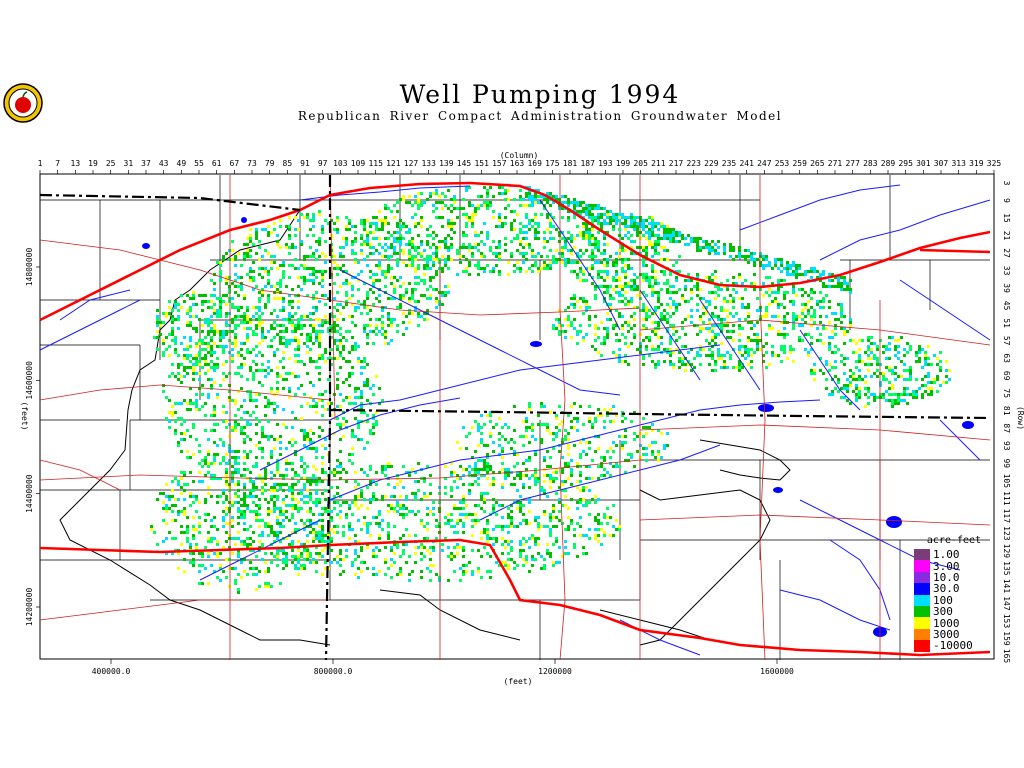  I want to click on legend-label: 30.0, so click(946, 589).